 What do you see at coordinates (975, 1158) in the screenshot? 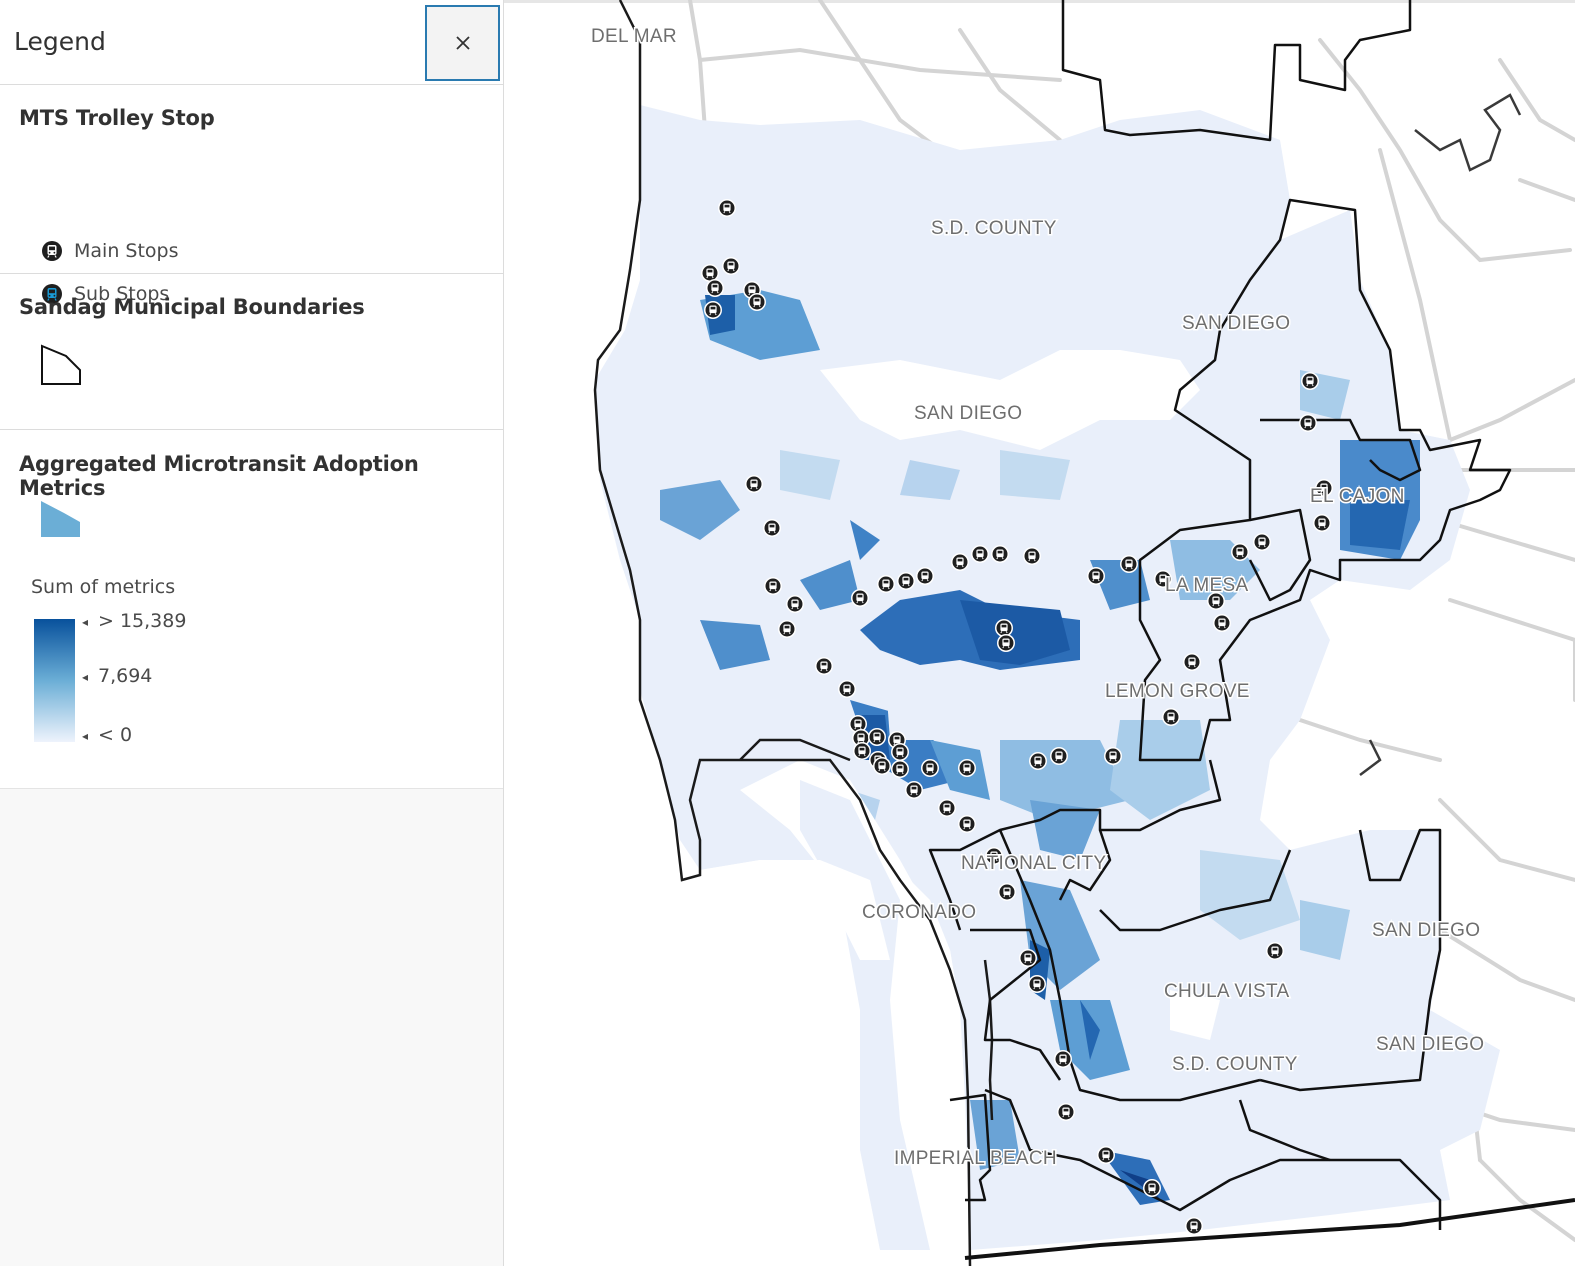
I see `place-label: IMPERIAL BEACH` at bounding box center [975, 1158].